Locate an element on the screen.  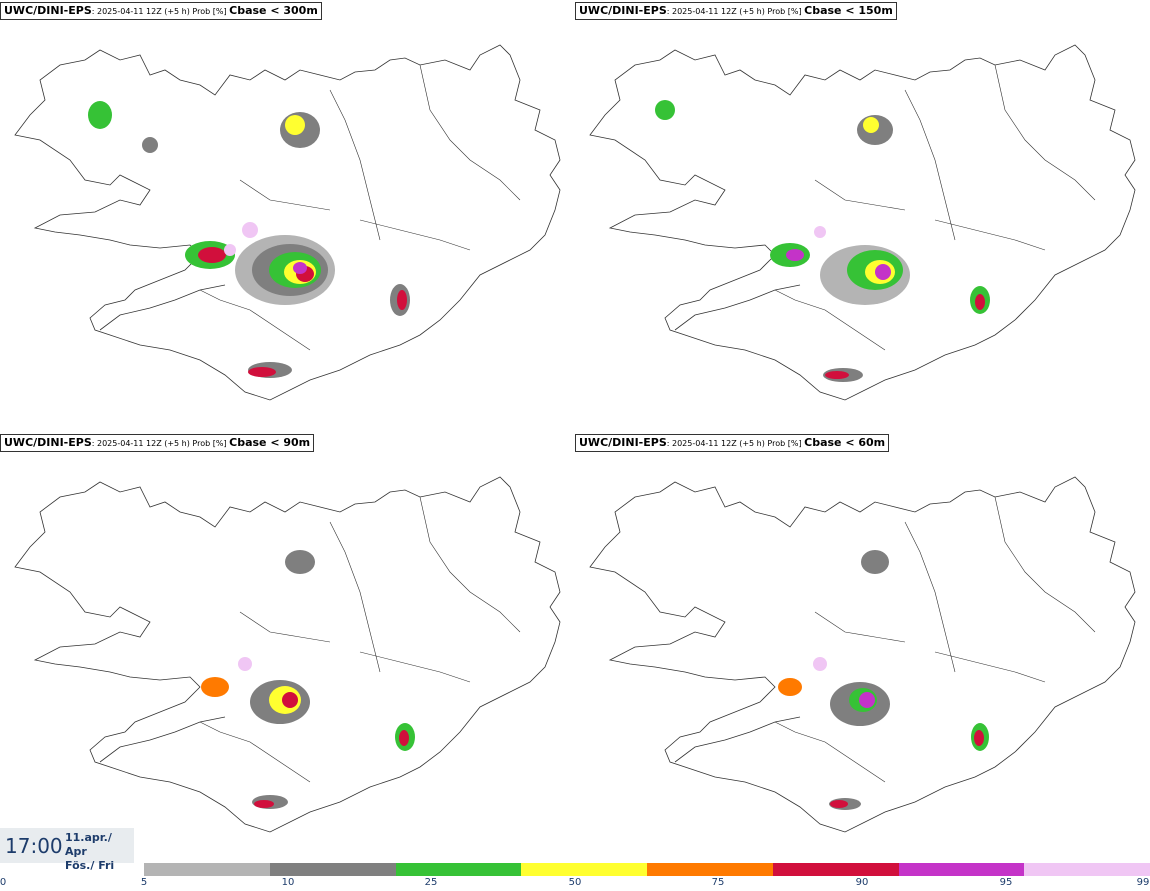
date-line: 11.apr./ Apr is located at coordinates (88, 844).